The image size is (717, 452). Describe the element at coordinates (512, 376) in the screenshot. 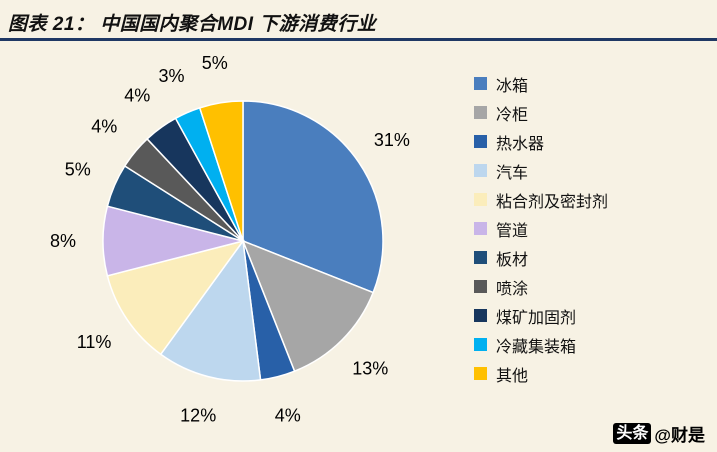

I see `legend-label: 其他` at that location.